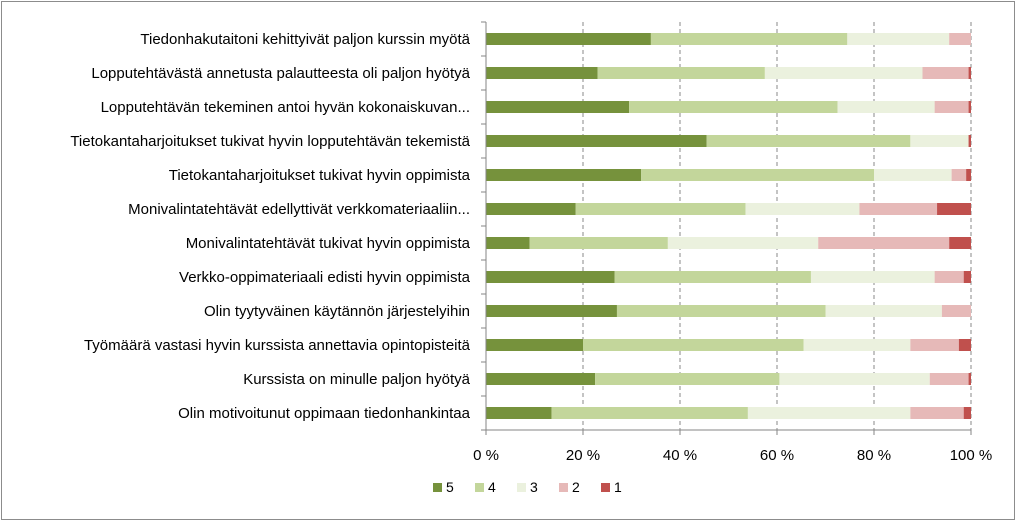 Image resolution: width=1016 pixels, height=521 pixels. What do you see at coordinates (485, 487) in the screenshot?
I see `legend-item-4: 4` at bounding box center [485, 487].